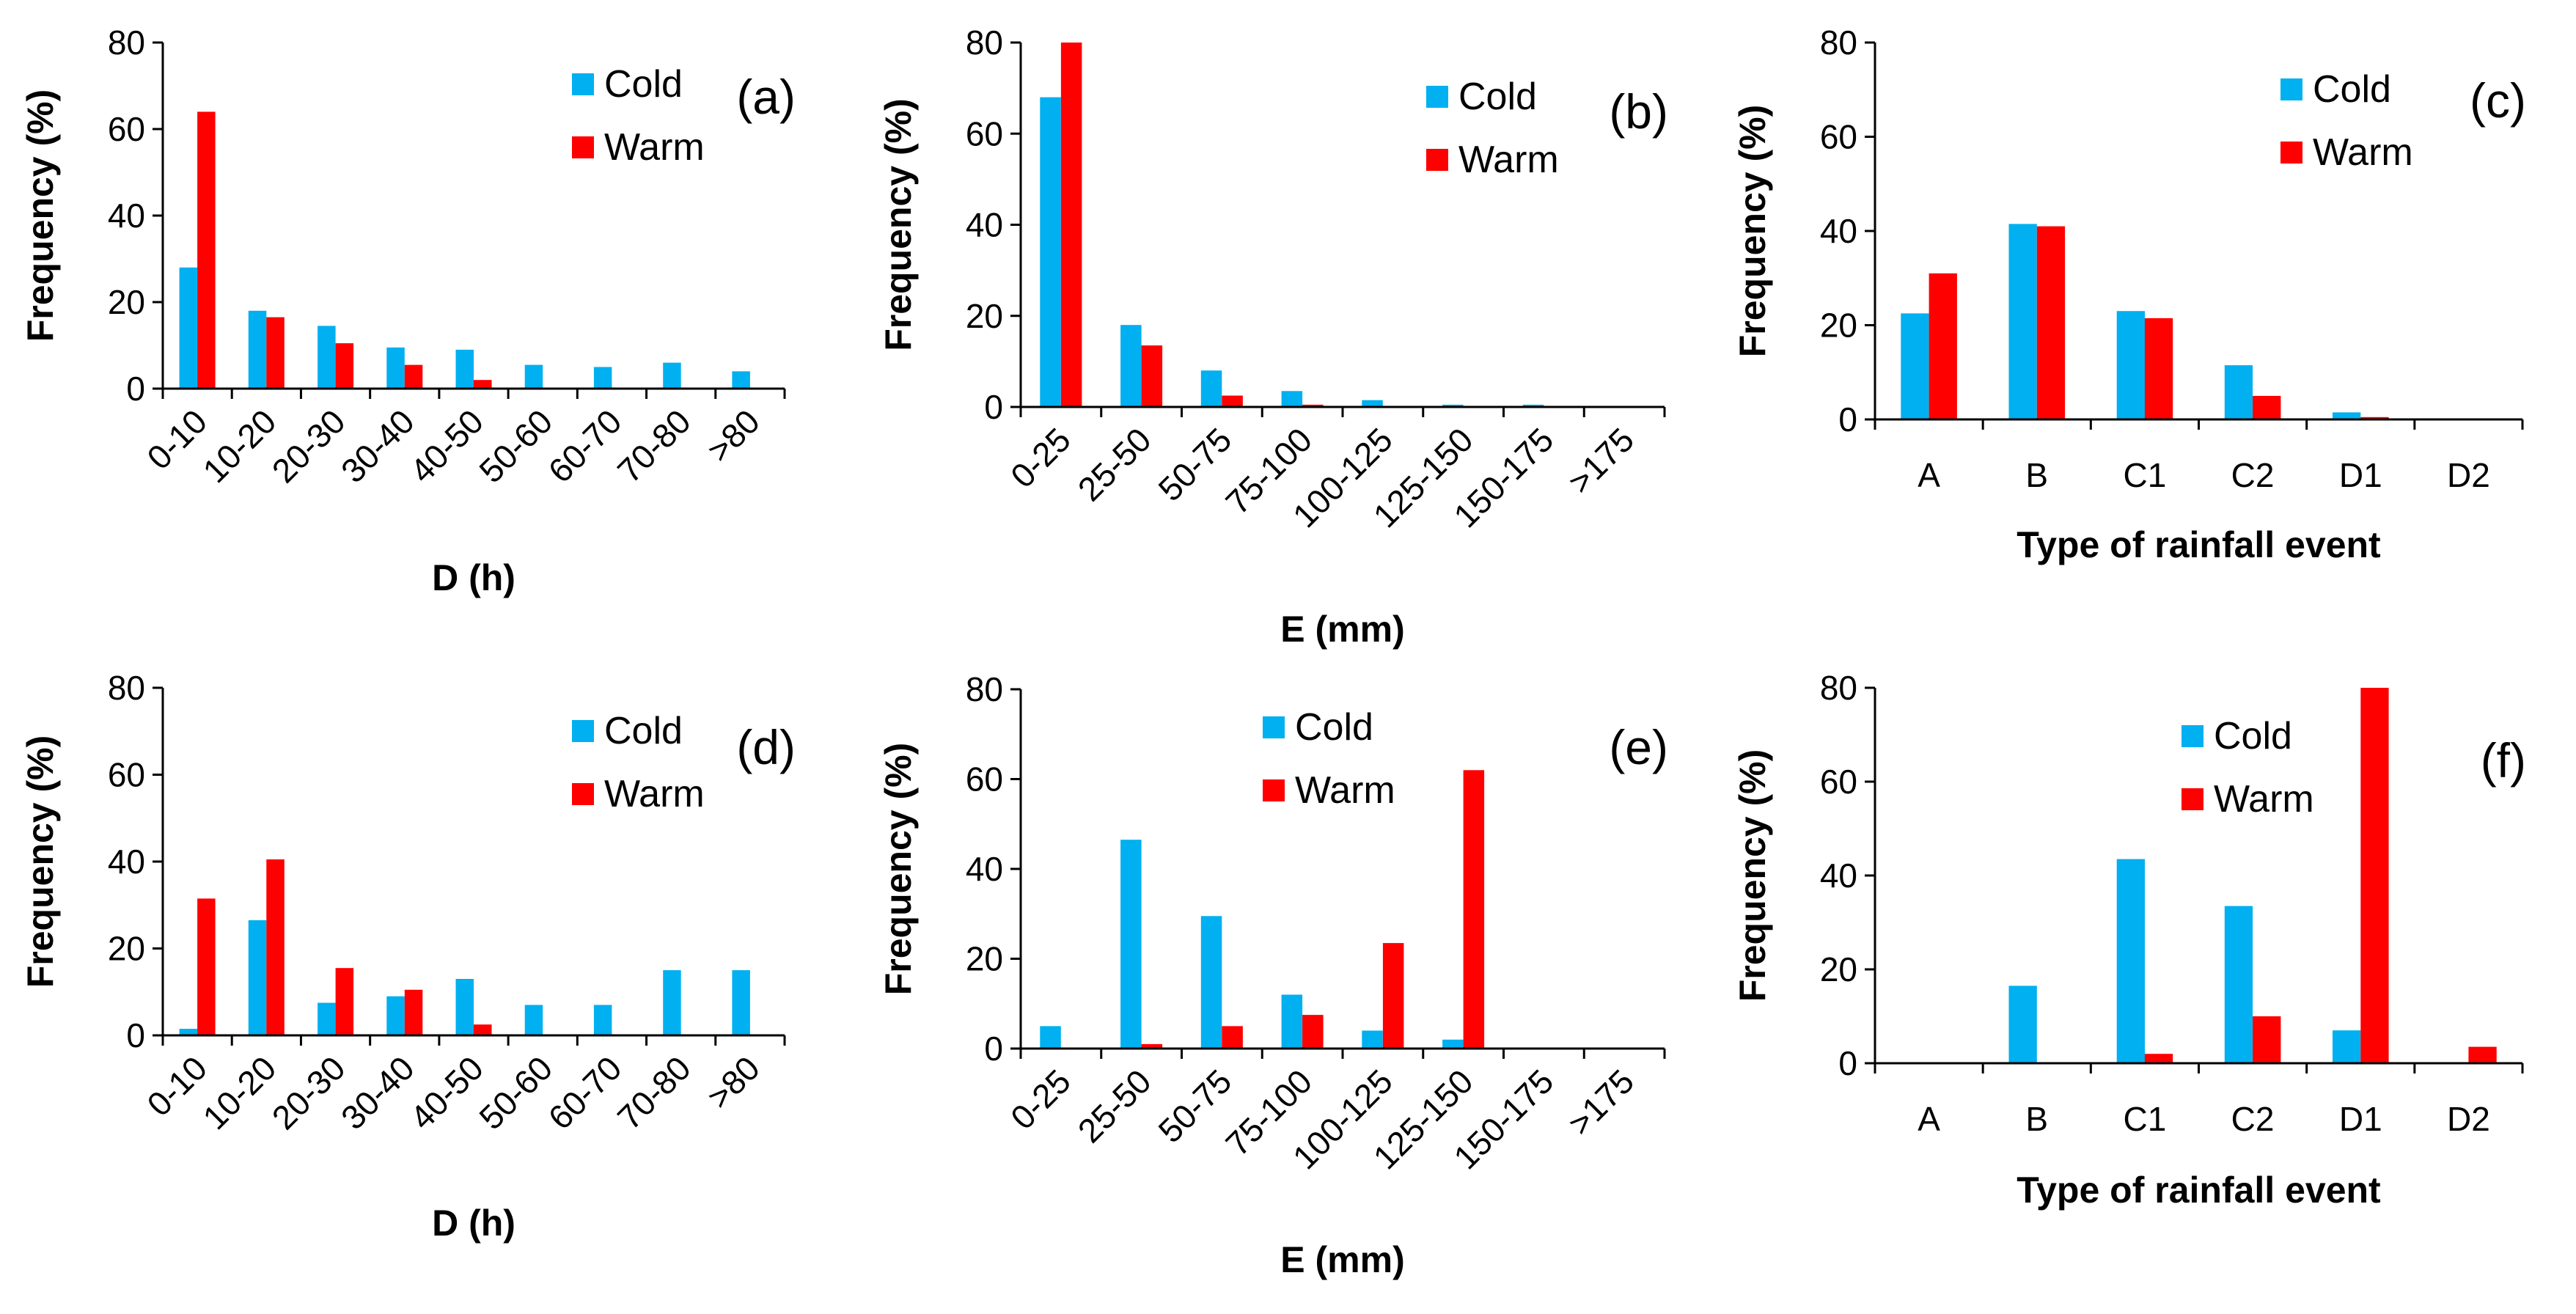 Image resolution: width=2576 pixels, height=1314 pixels. What do you see at coordinates (1041, 1099) in the screenshot?
I see `x-tick-label: 0-25` at bounding box center [1041, 1099].